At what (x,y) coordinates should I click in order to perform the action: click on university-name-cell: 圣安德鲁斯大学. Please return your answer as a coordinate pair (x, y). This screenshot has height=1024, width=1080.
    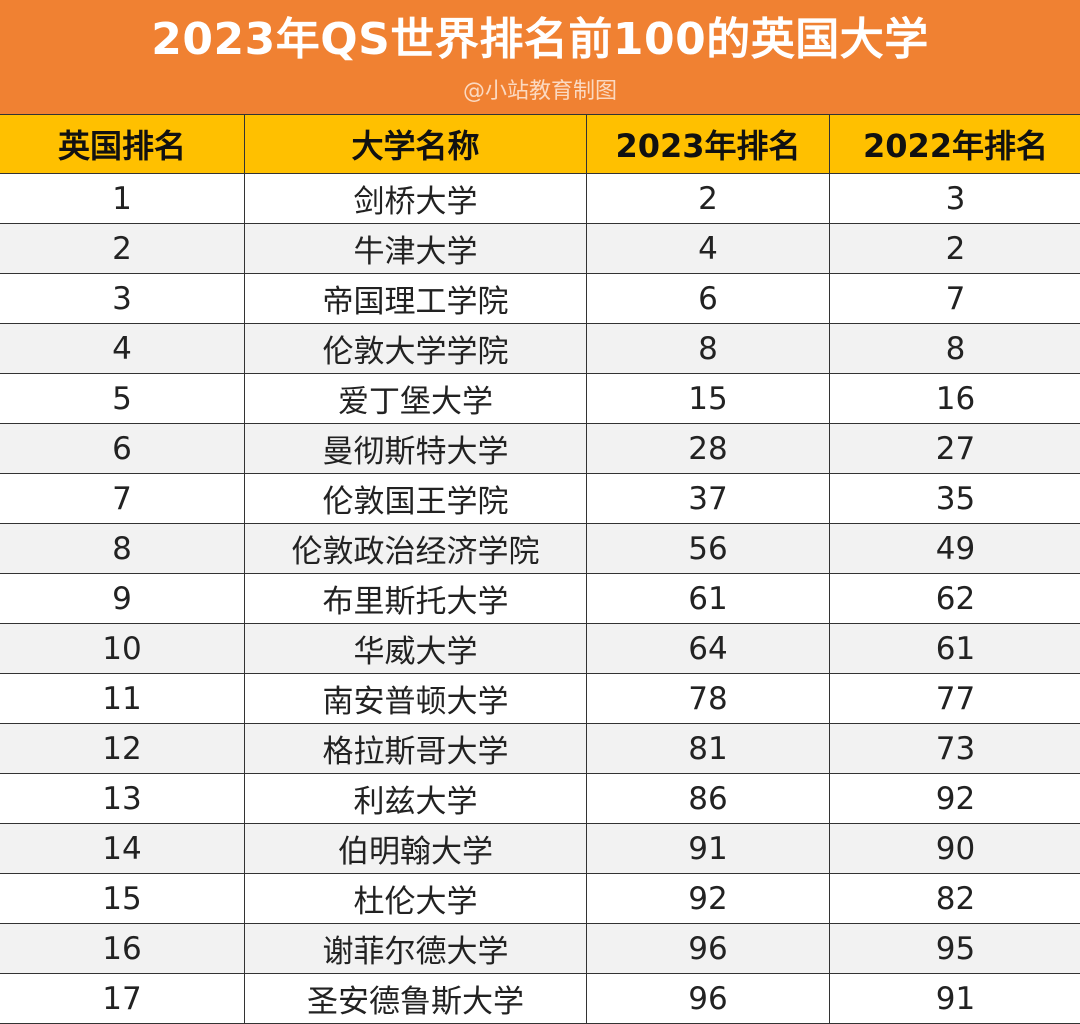
    Looking at the image, I should click on (415, 998).